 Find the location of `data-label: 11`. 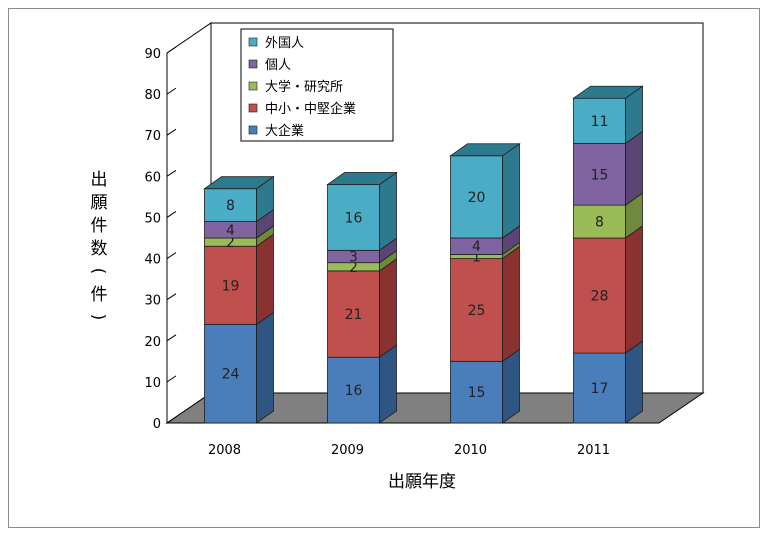

data-label: 11 is located at coordinates (600, 122).